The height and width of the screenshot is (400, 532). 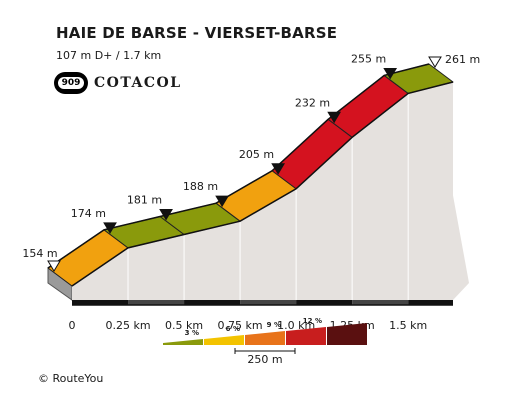 I want to click on scale-label: 250 m, so click(x=264, y=359).